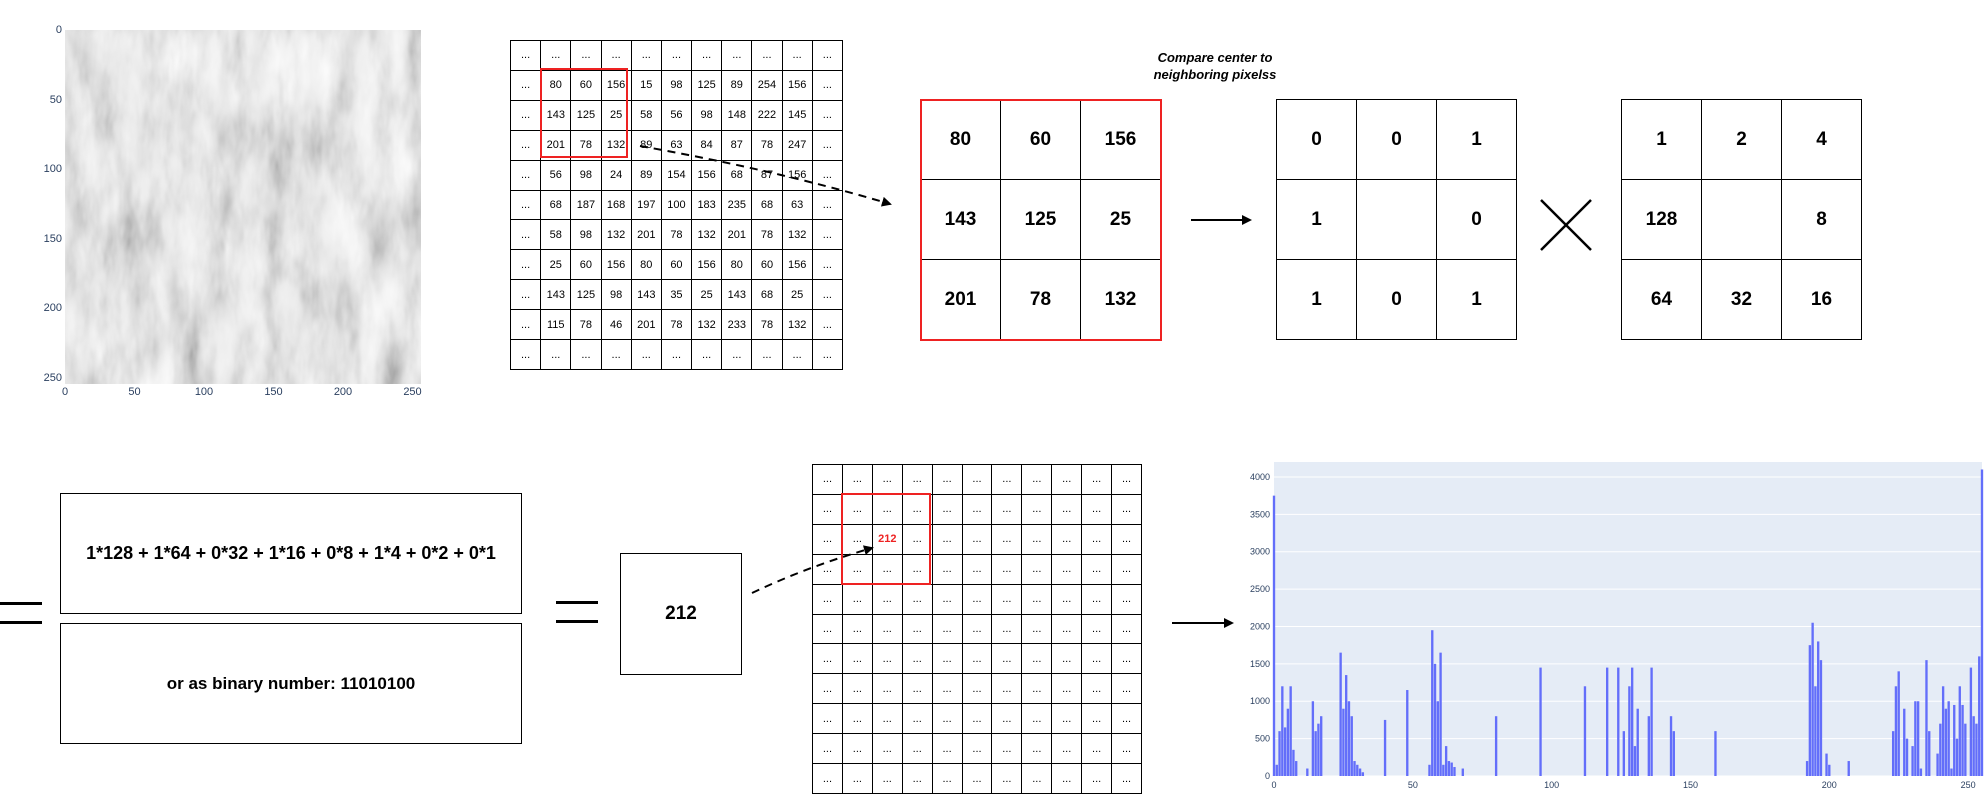  I want to click on matrix-cell: 68, so click(767, 295).